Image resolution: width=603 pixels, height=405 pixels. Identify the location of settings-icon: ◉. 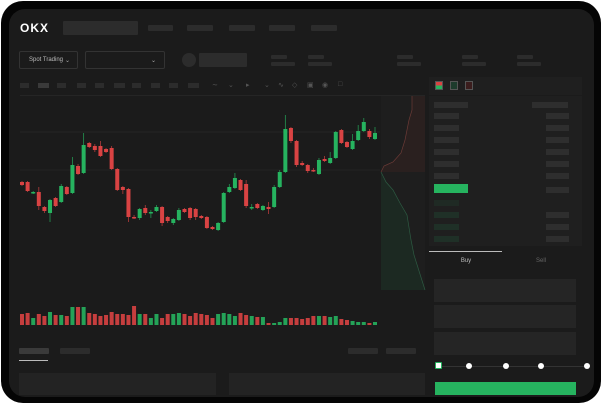
(325, 85).